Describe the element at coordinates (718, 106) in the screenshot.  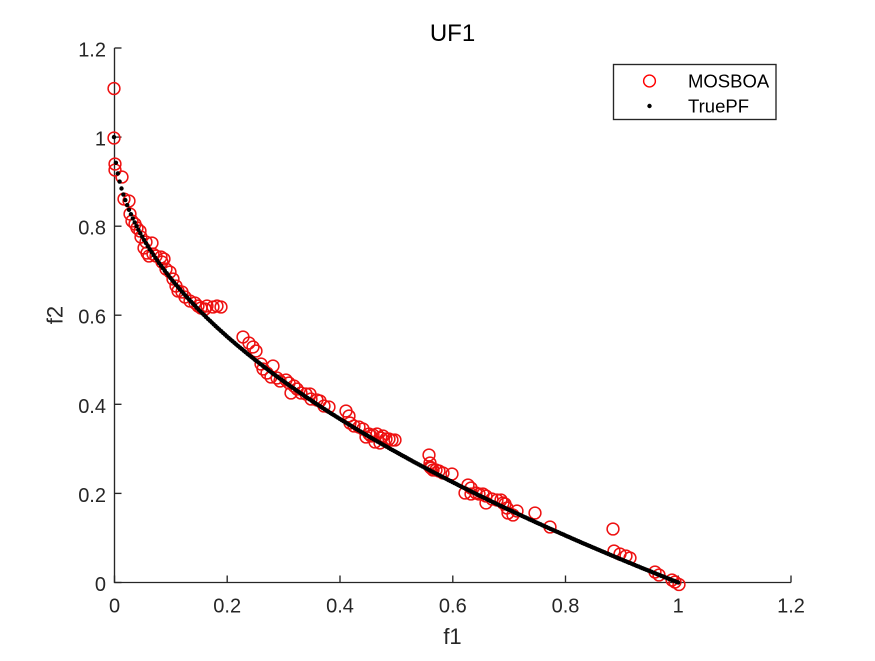
I see `svg-text: TruePF` at that location.